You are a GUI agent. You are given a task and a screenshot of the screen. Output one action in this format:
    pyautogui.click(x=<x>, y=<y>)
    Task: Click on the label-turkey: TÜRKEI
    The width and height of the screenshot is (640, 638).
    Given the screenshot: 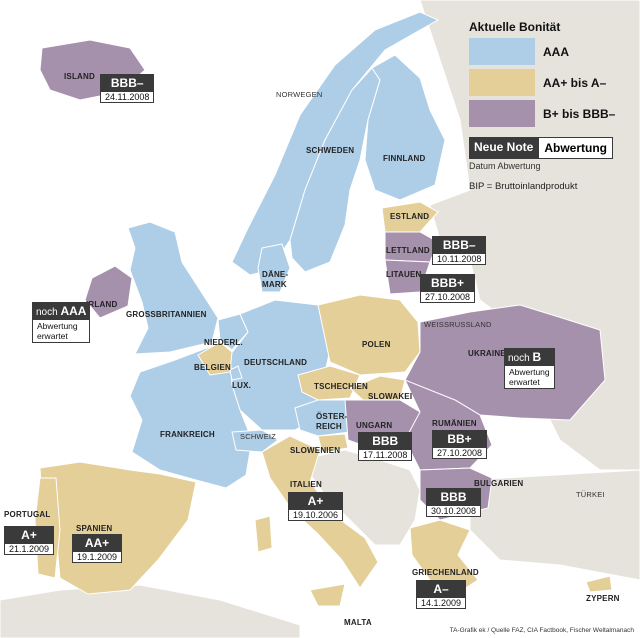 What is the action you would take?
    pyautogui.click(x=590, y=494)
    